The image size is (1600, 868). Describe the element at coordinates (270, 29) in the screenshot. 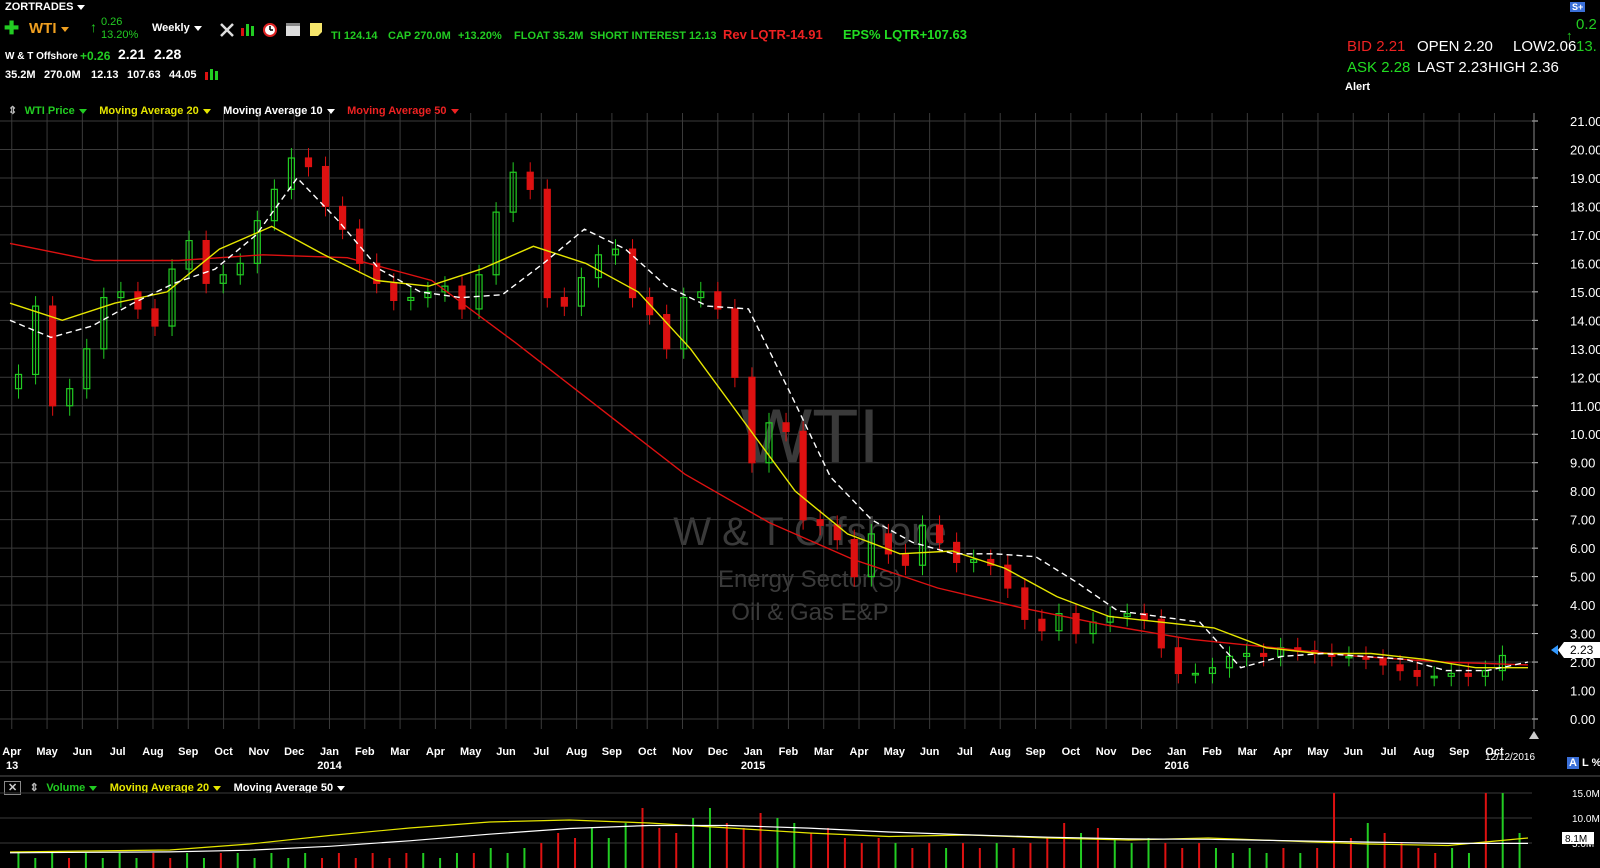

I see `alarm-clock-icon` at that location.